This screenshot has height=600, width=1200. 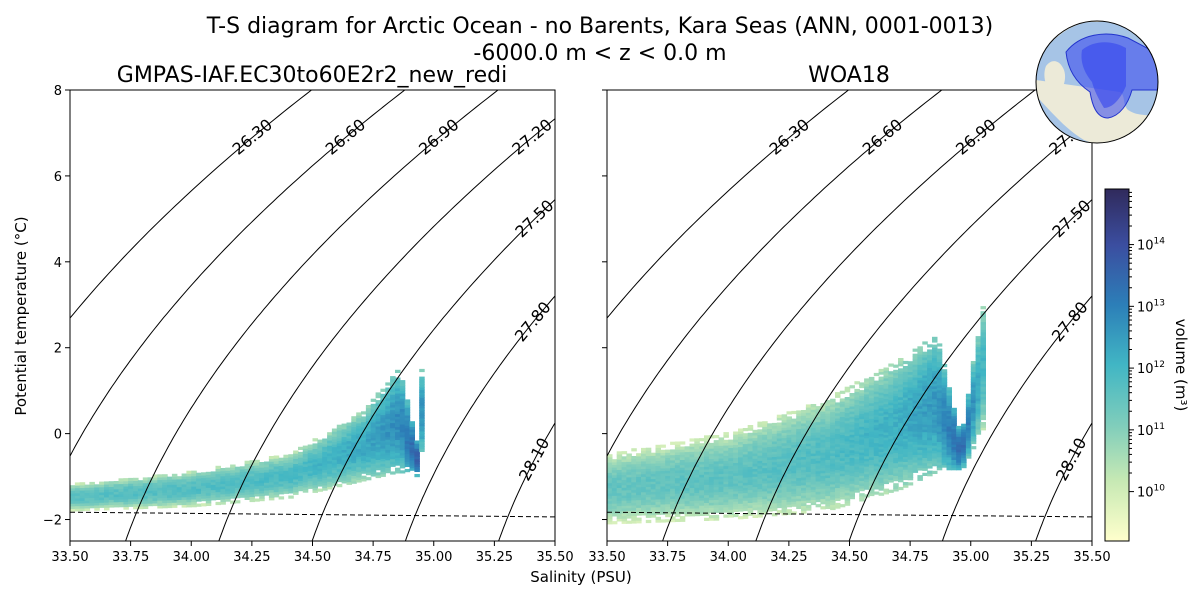 I want to click on y-axis-label: Potential temperature (°C), so click(x=21, y=315).